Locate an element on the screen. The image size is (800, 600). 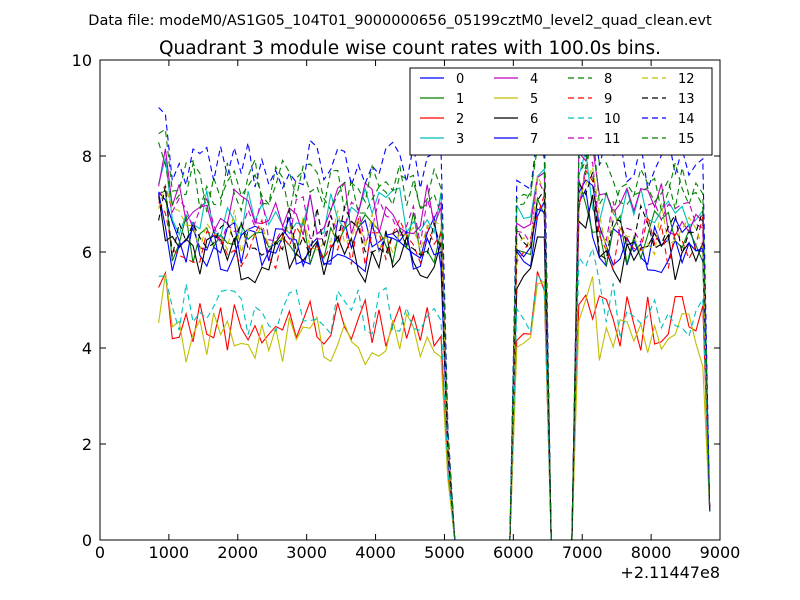
legend-label-10: 10 is located at coordinates (612, 119).